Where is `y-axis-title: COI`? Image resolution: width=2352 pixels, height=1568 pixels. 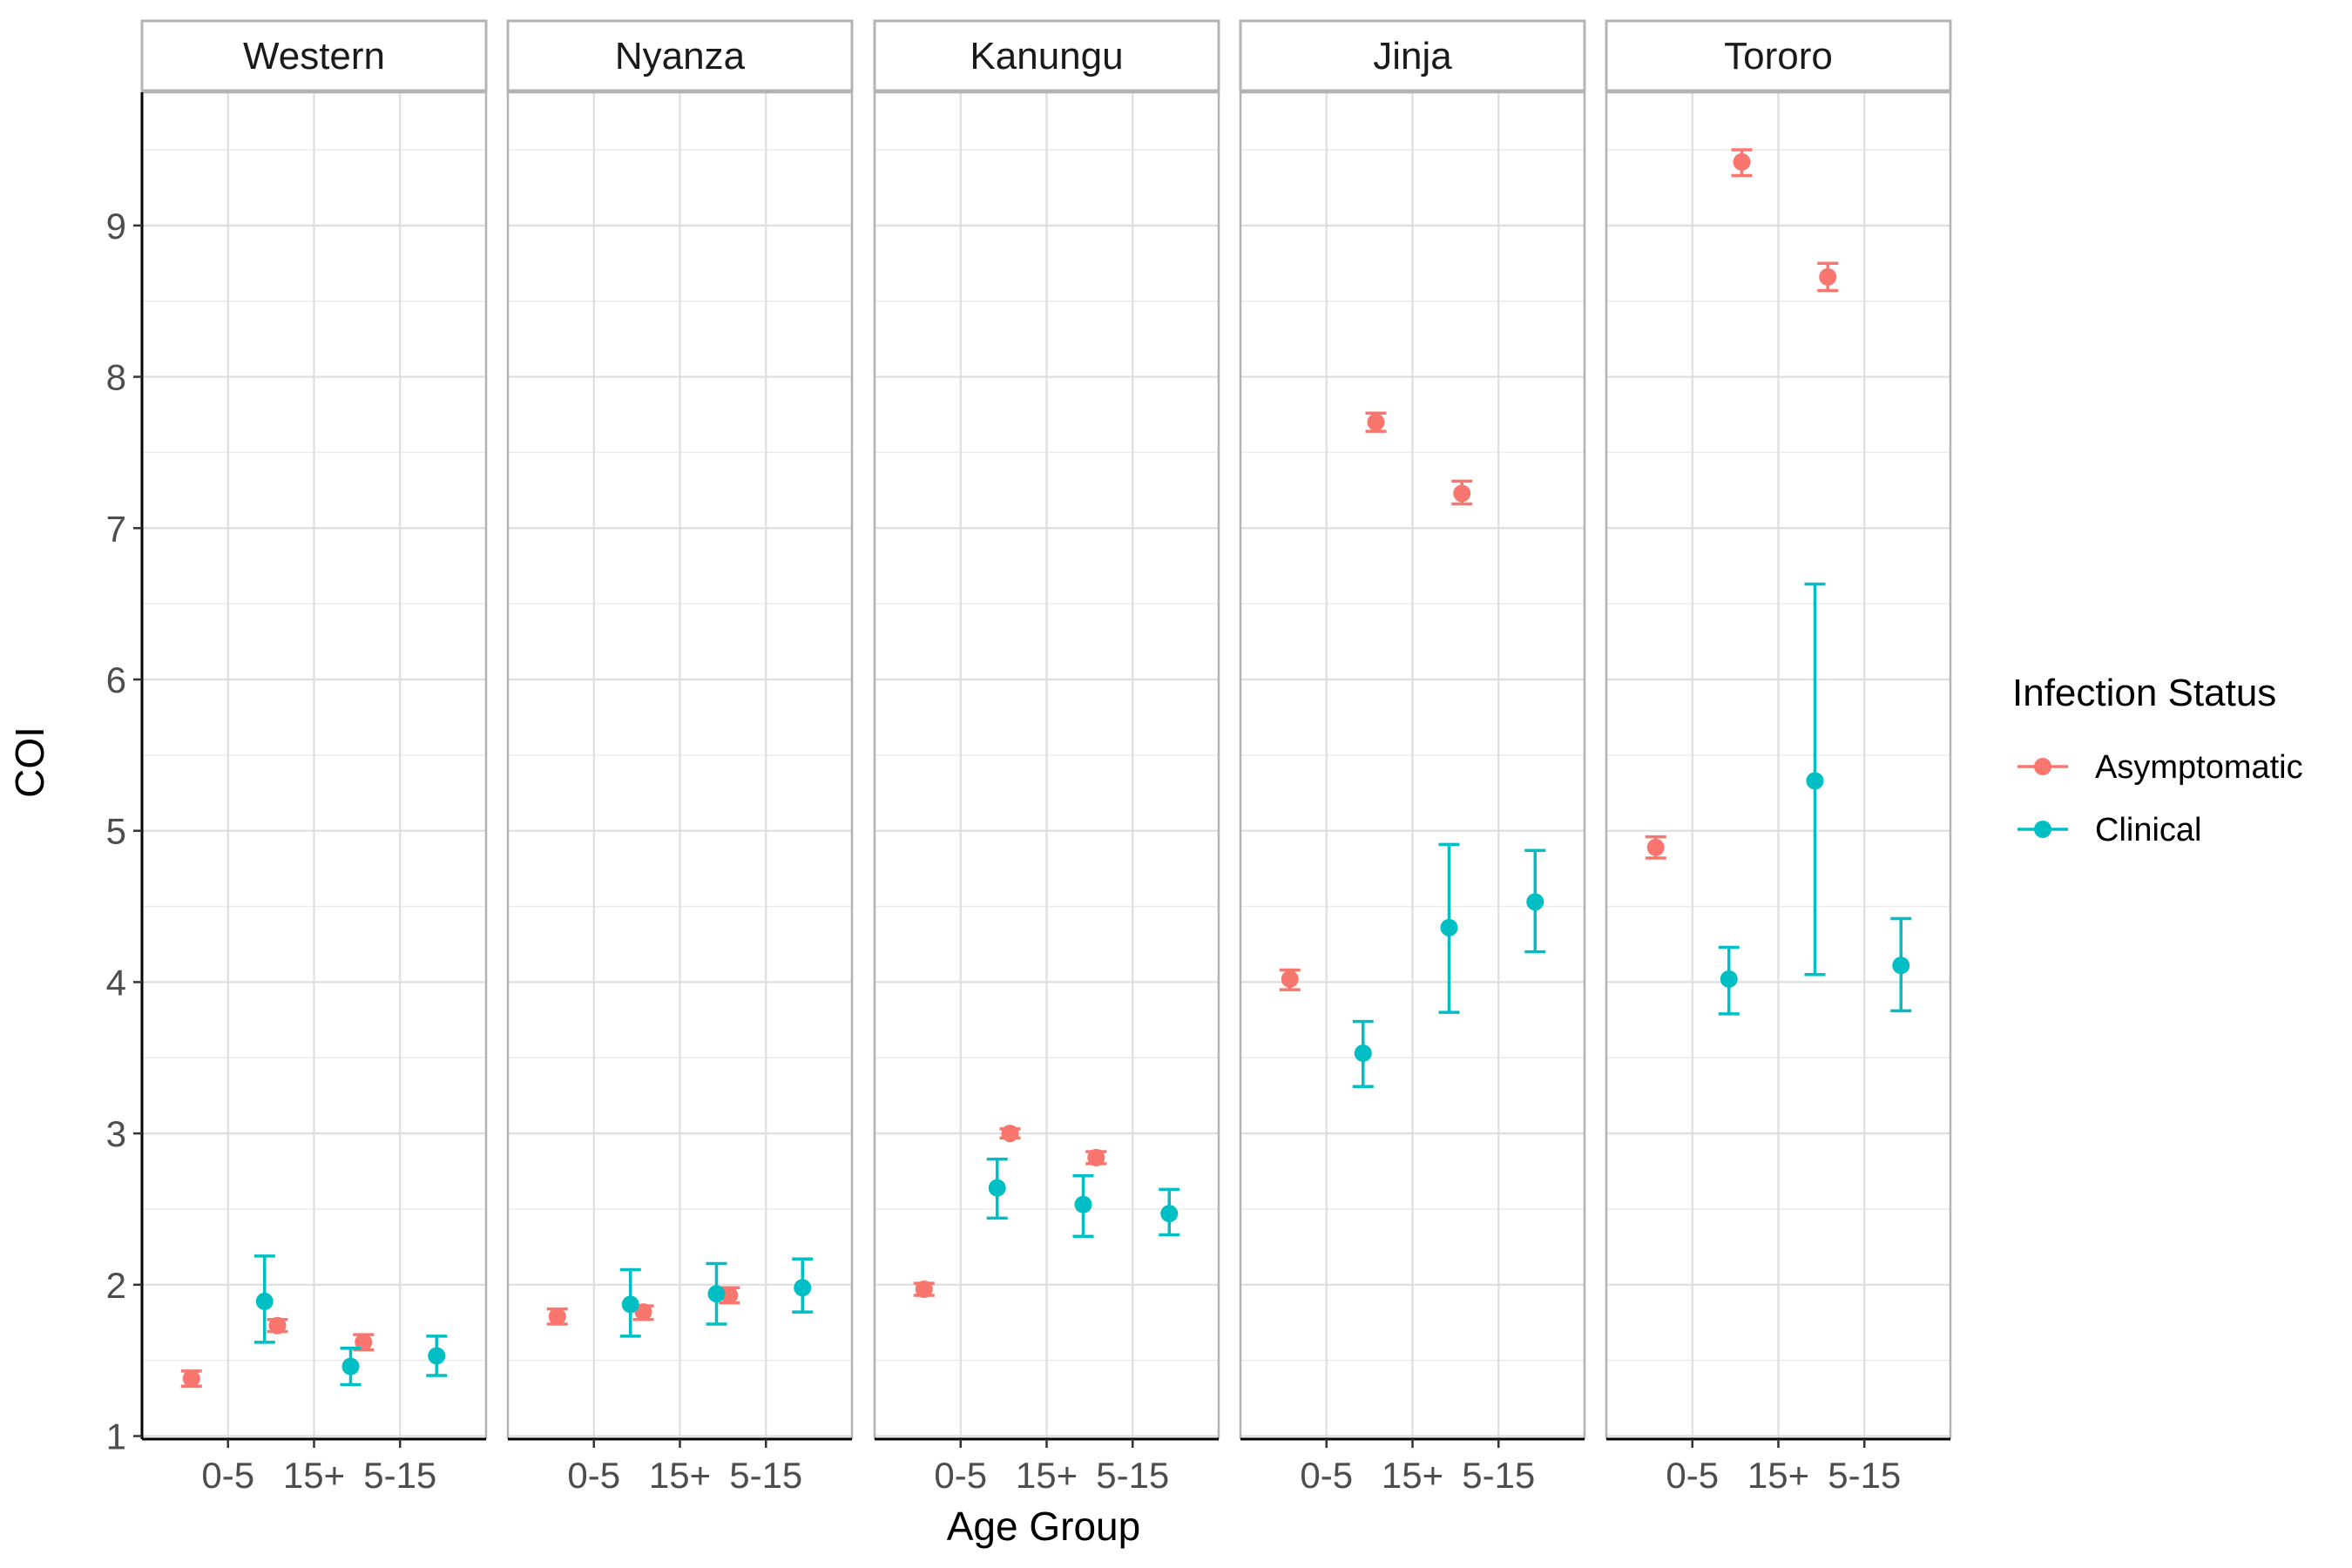
y-axis-title: COI is located at coordinates (29, 762).